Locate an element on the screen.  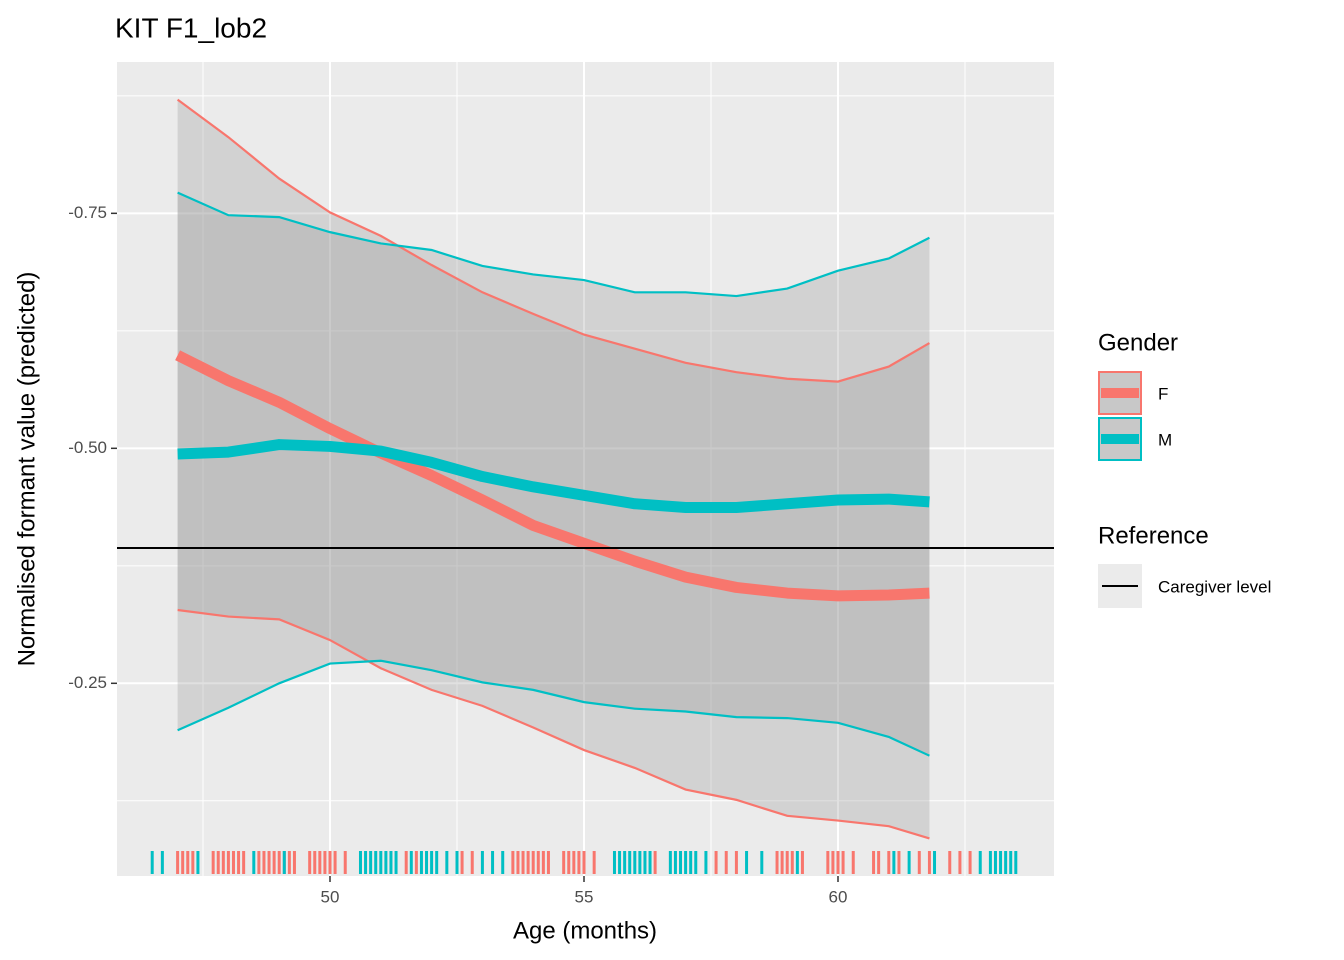
legend-label: F is located at coordinates (1163, 393).